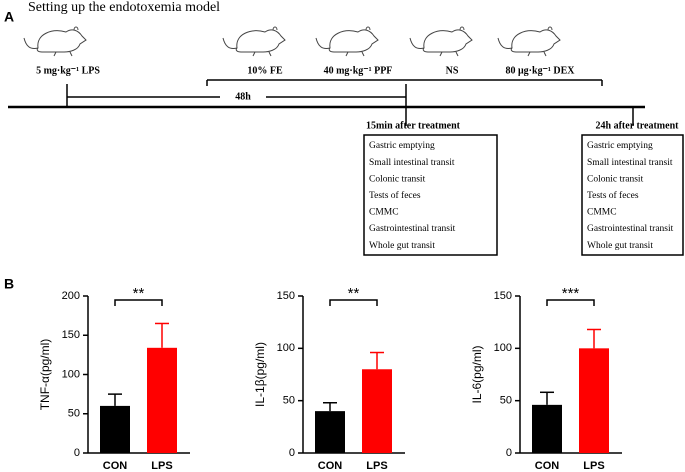  I want to click on interval-label: 48h, so click(243, 96).